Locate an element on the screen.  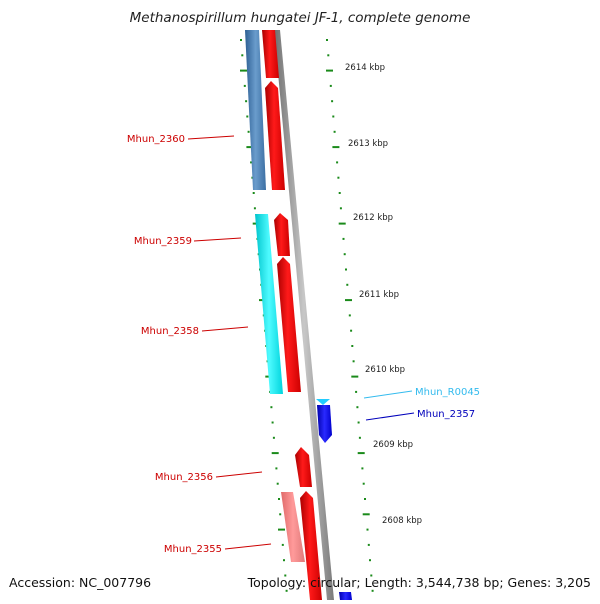
kbp-label-2613: 2613 kbp is located at coordinates (368, 144).